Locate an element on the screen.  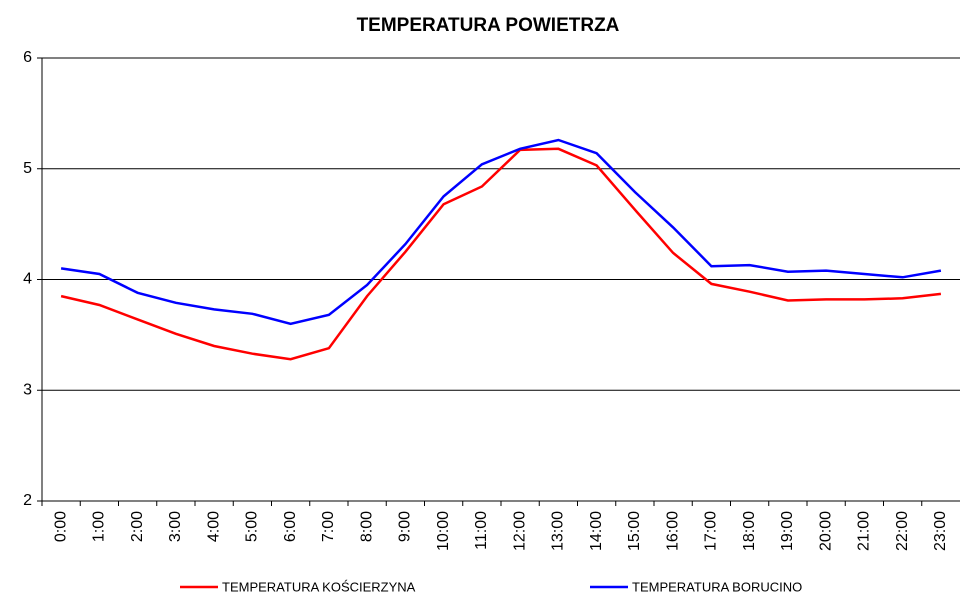
x-tick-label: 4:00 is located at coordinates (213, 526).